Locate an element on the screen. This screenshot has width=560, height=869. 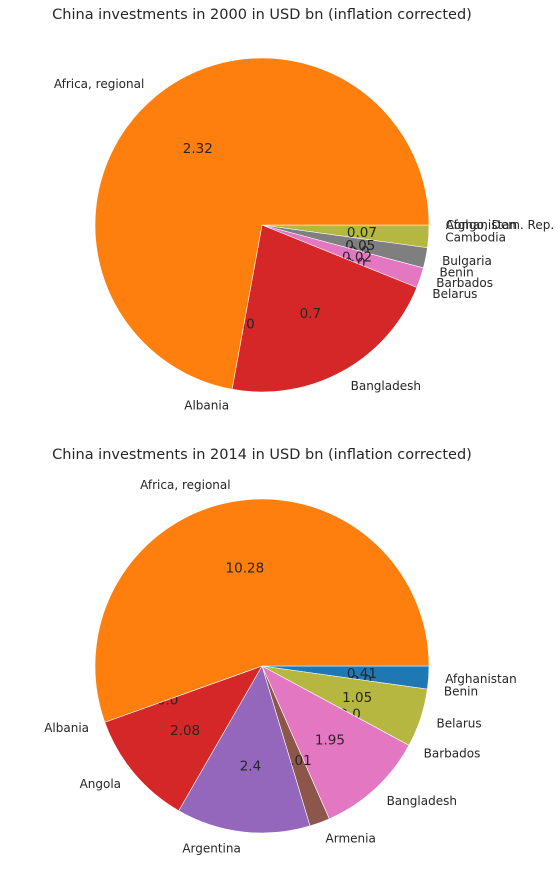
slice-value-bangladesh: 0.7 is located at coordinates (310, 314).